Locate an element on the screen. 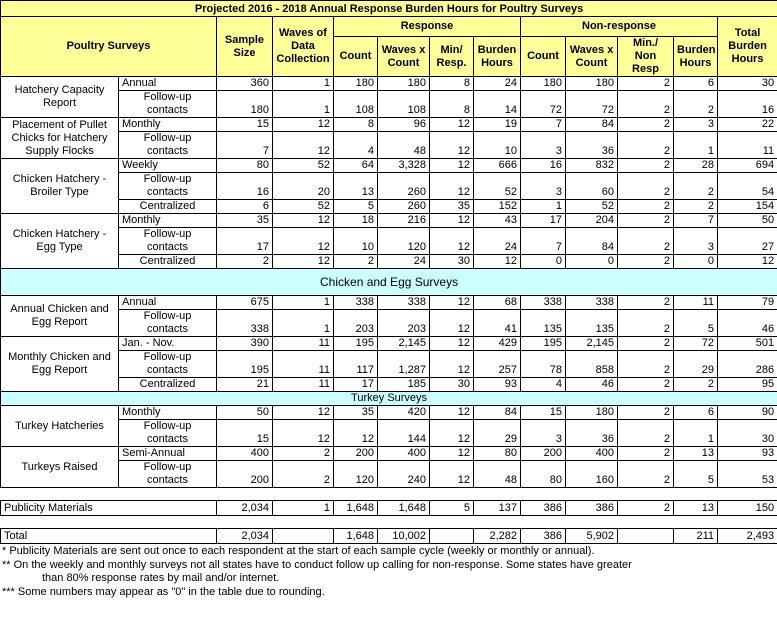  header-cell: Waves x Count is located at coordinates (403, 56).